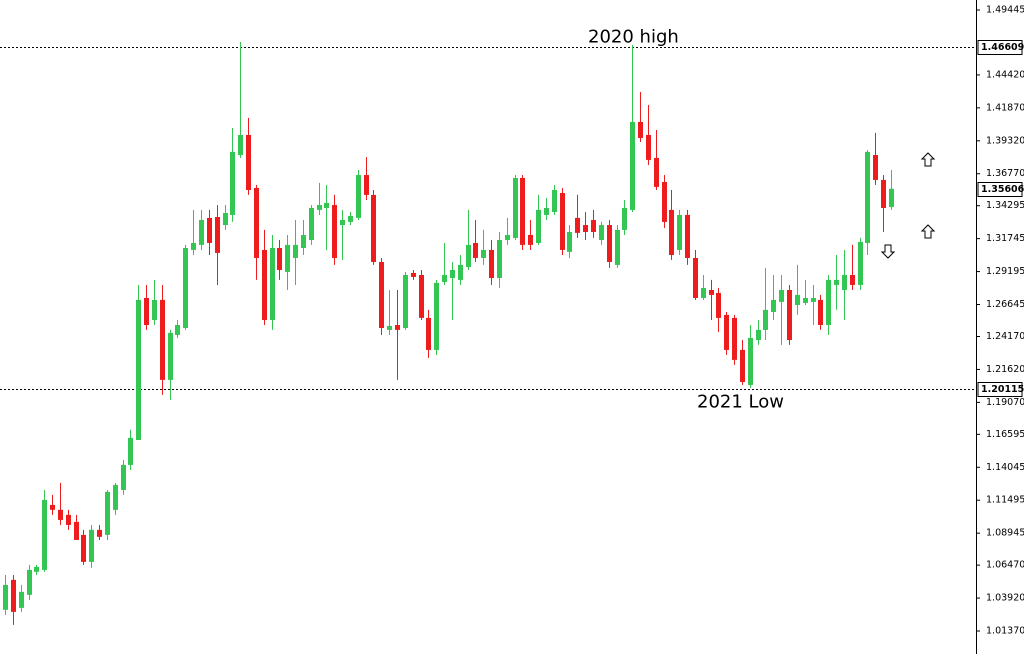 This screenshot has height=654, width=1024. What do you see at coordinates (908, 205) in the screenshot?
I see `arrows` at bounding box center [908, 205].